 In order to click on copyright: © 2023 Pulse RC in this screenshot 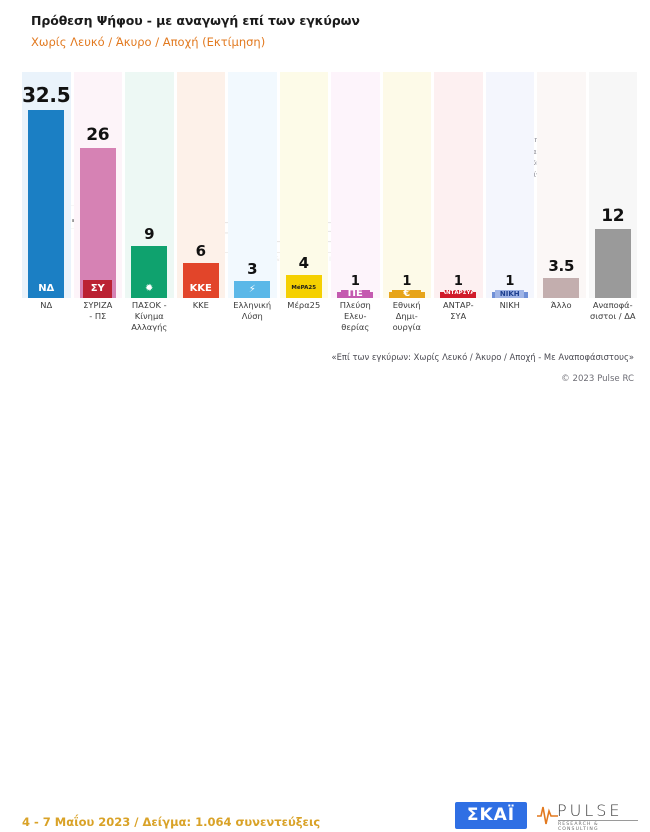, I will do `click(597, 379)`.